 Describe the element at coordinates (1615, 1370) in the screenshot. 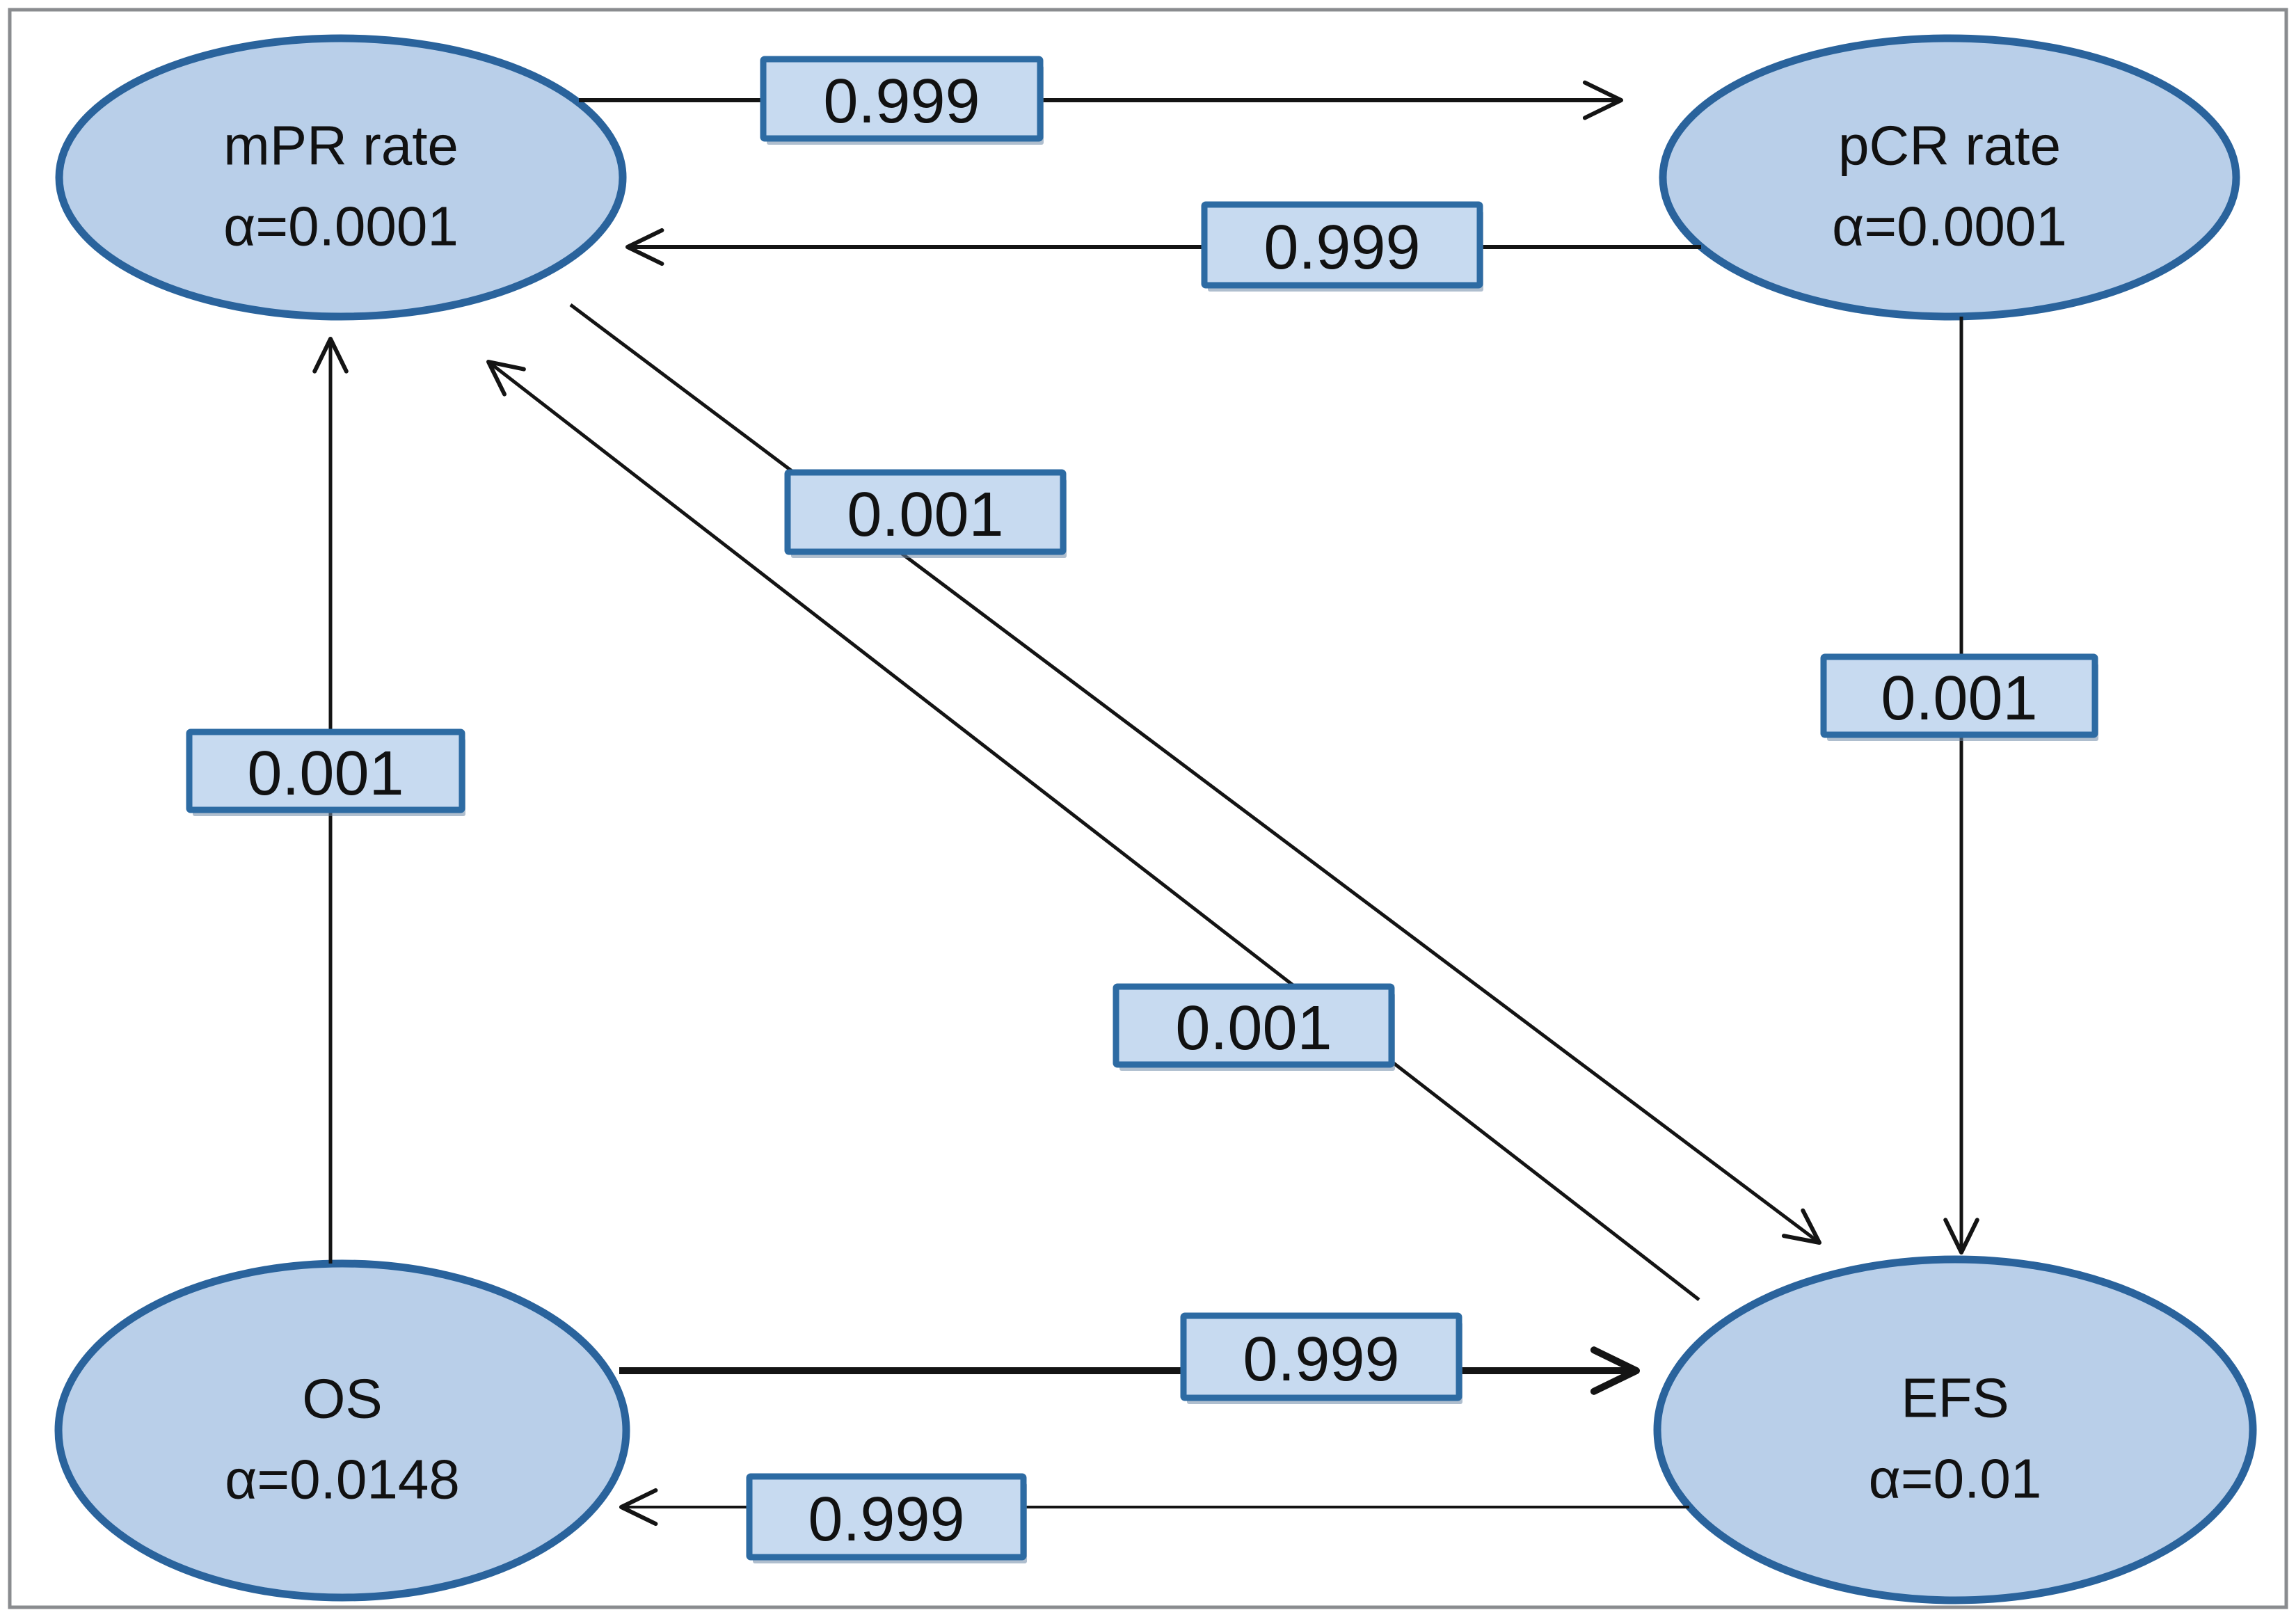

I see `arrowhead-icon-os-to-efs` at that location.